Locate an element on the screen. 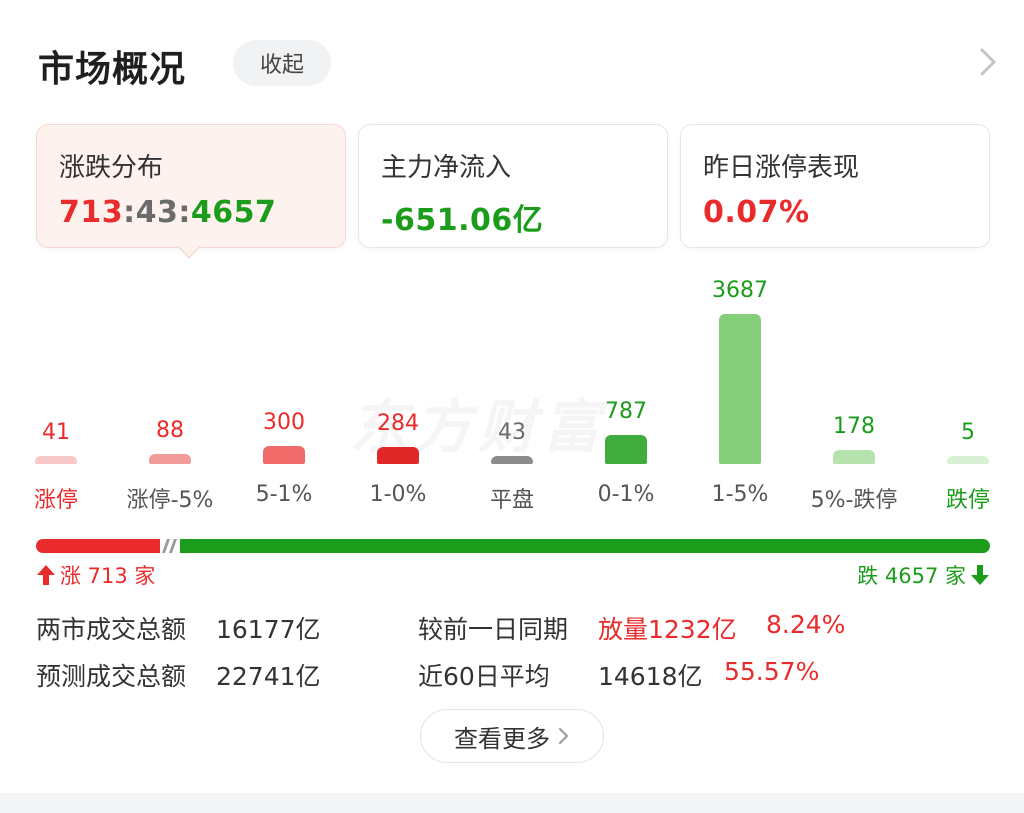 The image size is (1024, 813). yesterday-limit-up-value: 0.07% is located at coordinates (756, 212).